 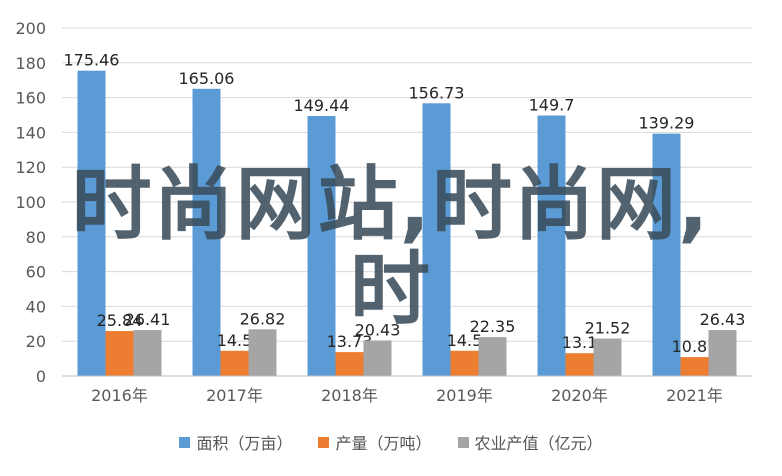 I want to click on legend-item: 农业产值（亿元）, so click(x=530, y=442).